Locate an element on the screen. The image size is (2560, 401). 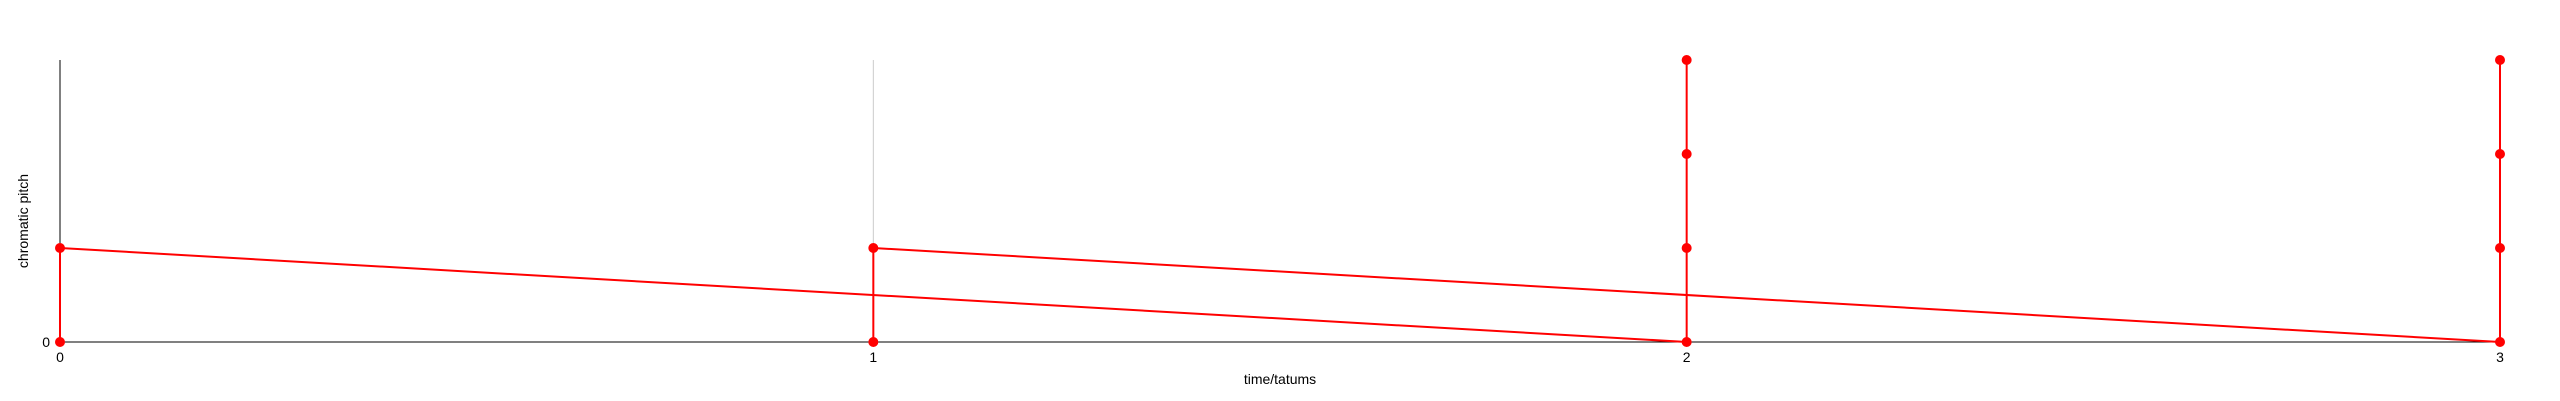
x-tick-label-3: 3 is located at coordinates (2500, 357).